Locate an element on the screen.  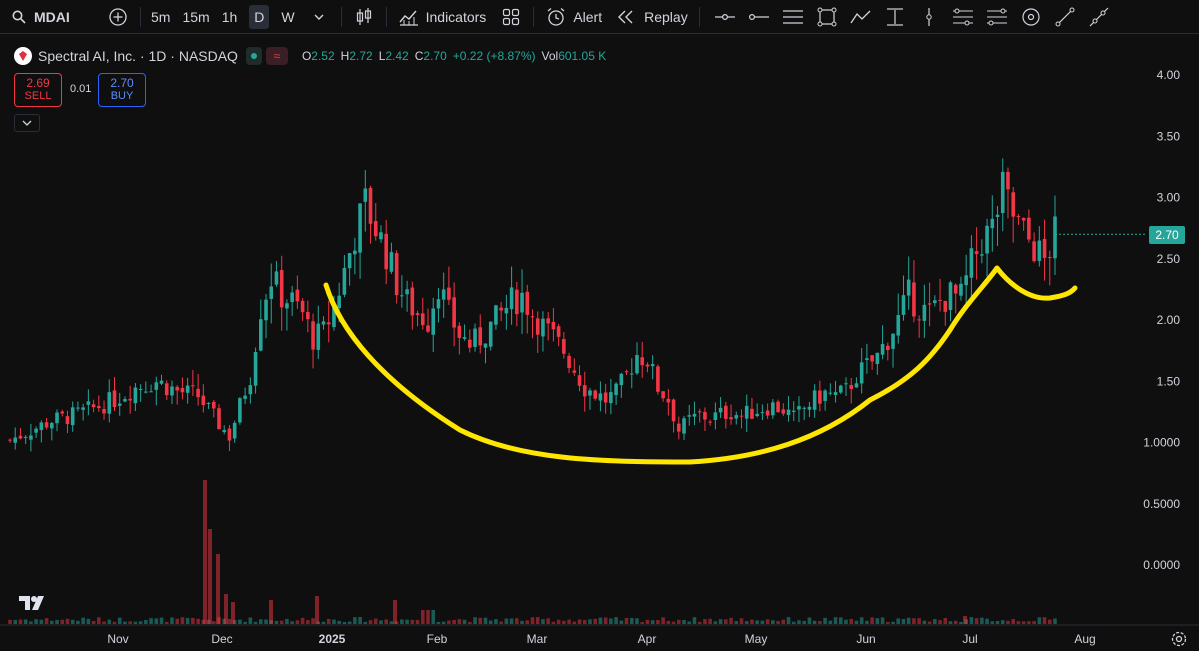
market-status-badge is located at coordinates (253, 56).